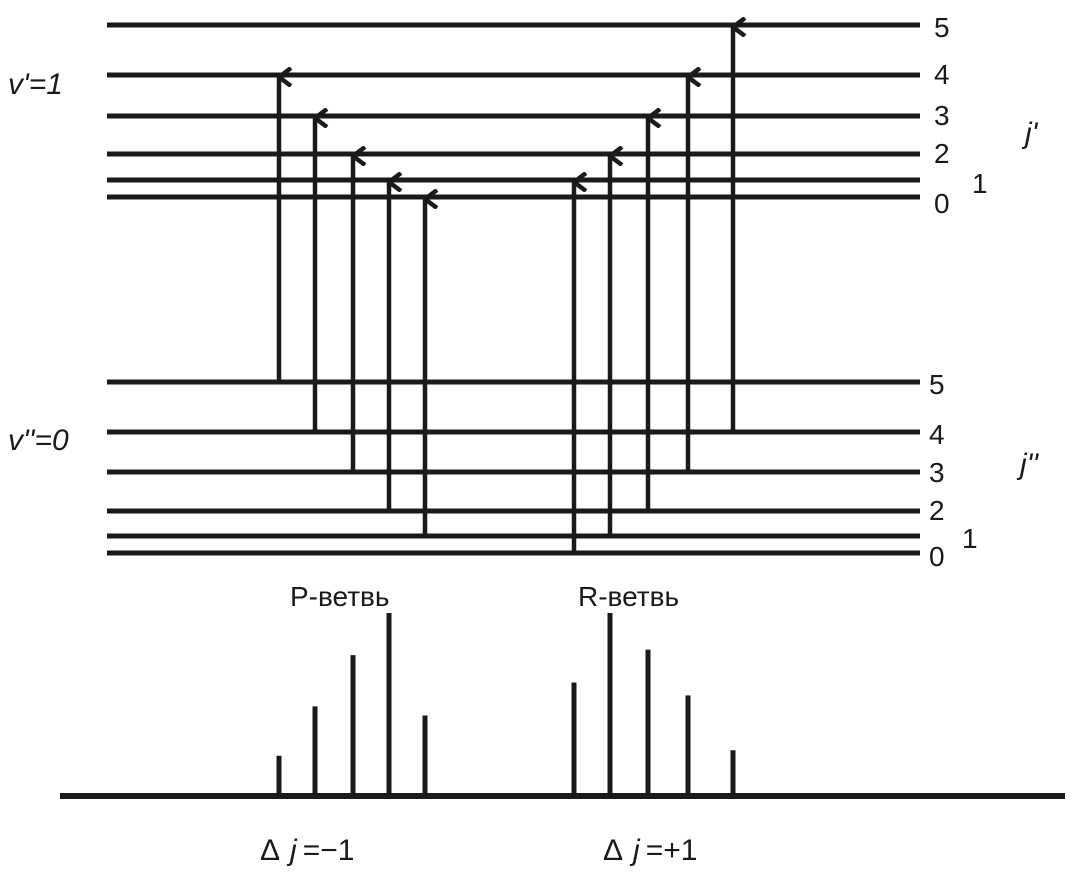 The image size is (1079, 881). I want to click on p-delta-symbol: Δ, so click(270, 850).